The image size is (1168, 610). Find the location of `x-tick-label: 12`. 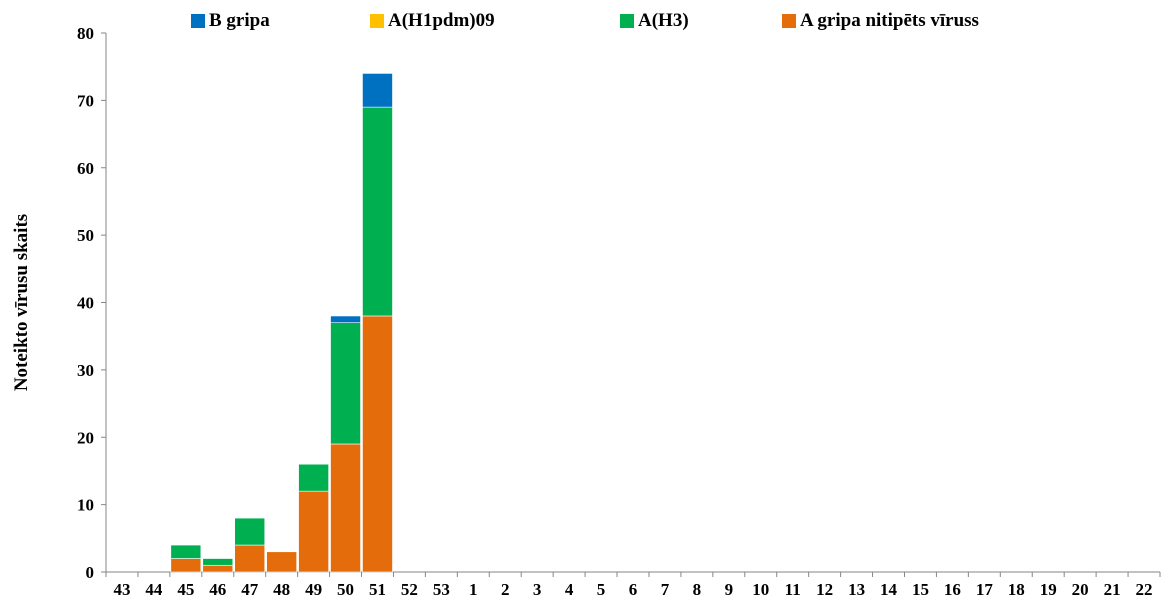

x-tick-label: 12 is located at coordinates (824, 589).